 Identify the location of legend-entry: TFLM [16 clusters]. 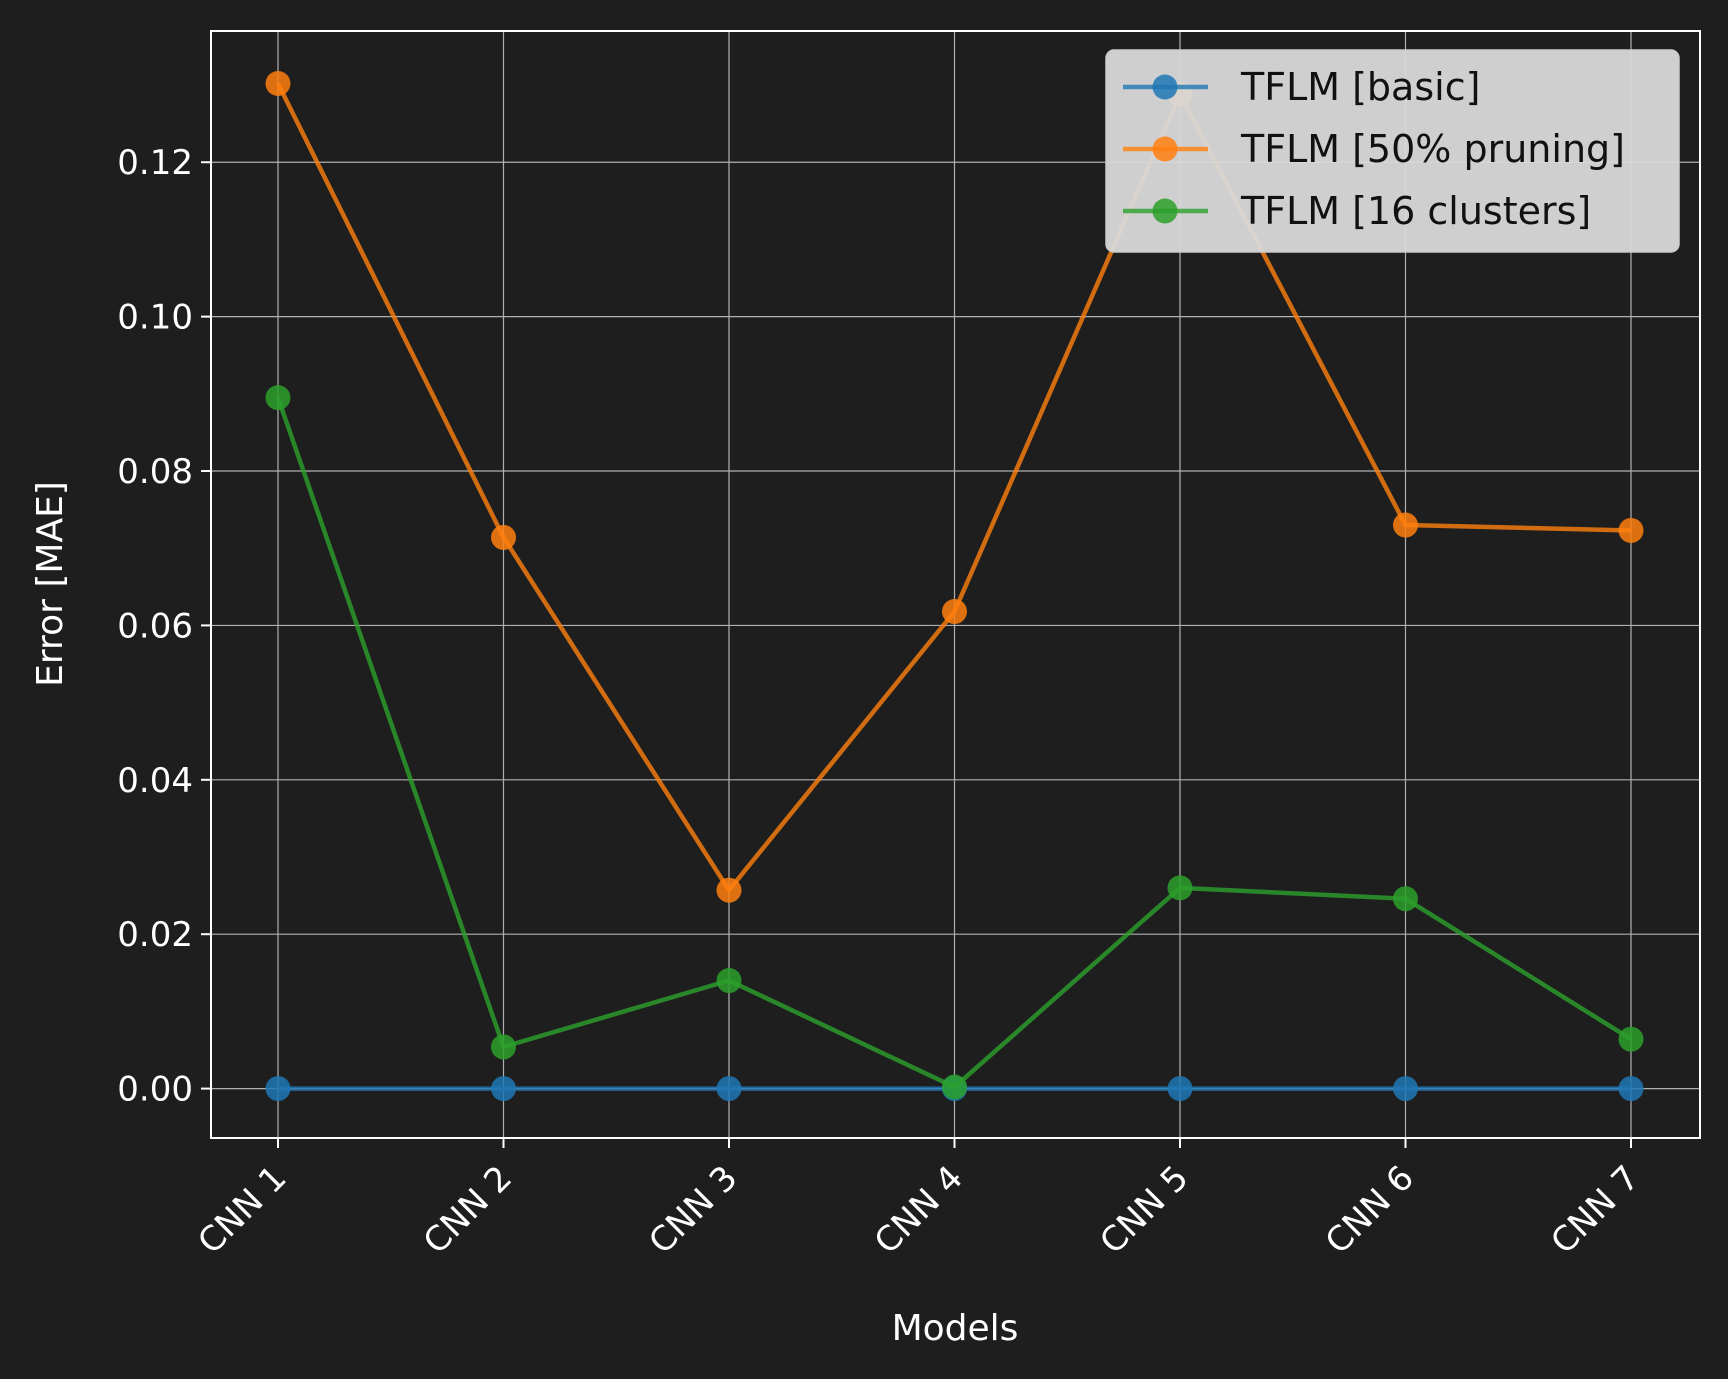
(1357, 211).